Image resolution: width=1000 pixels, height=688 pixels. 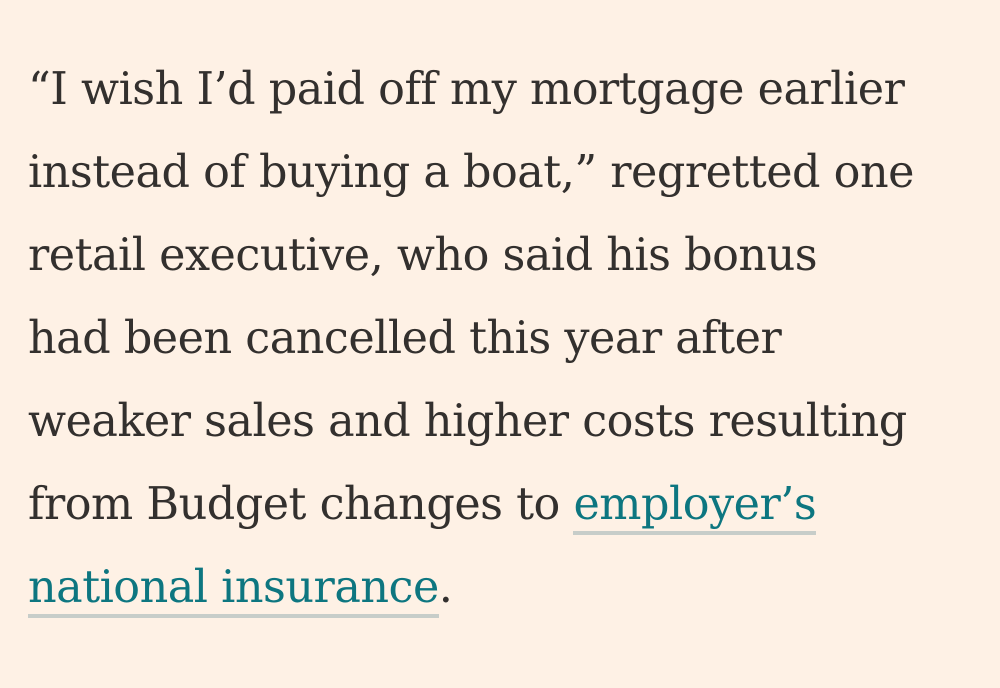 What do you see at coordinates (405, 338) in the screenshot?
I see `paragraph-line-4: had been cancelled this year after` at bounding box center [405, 338].